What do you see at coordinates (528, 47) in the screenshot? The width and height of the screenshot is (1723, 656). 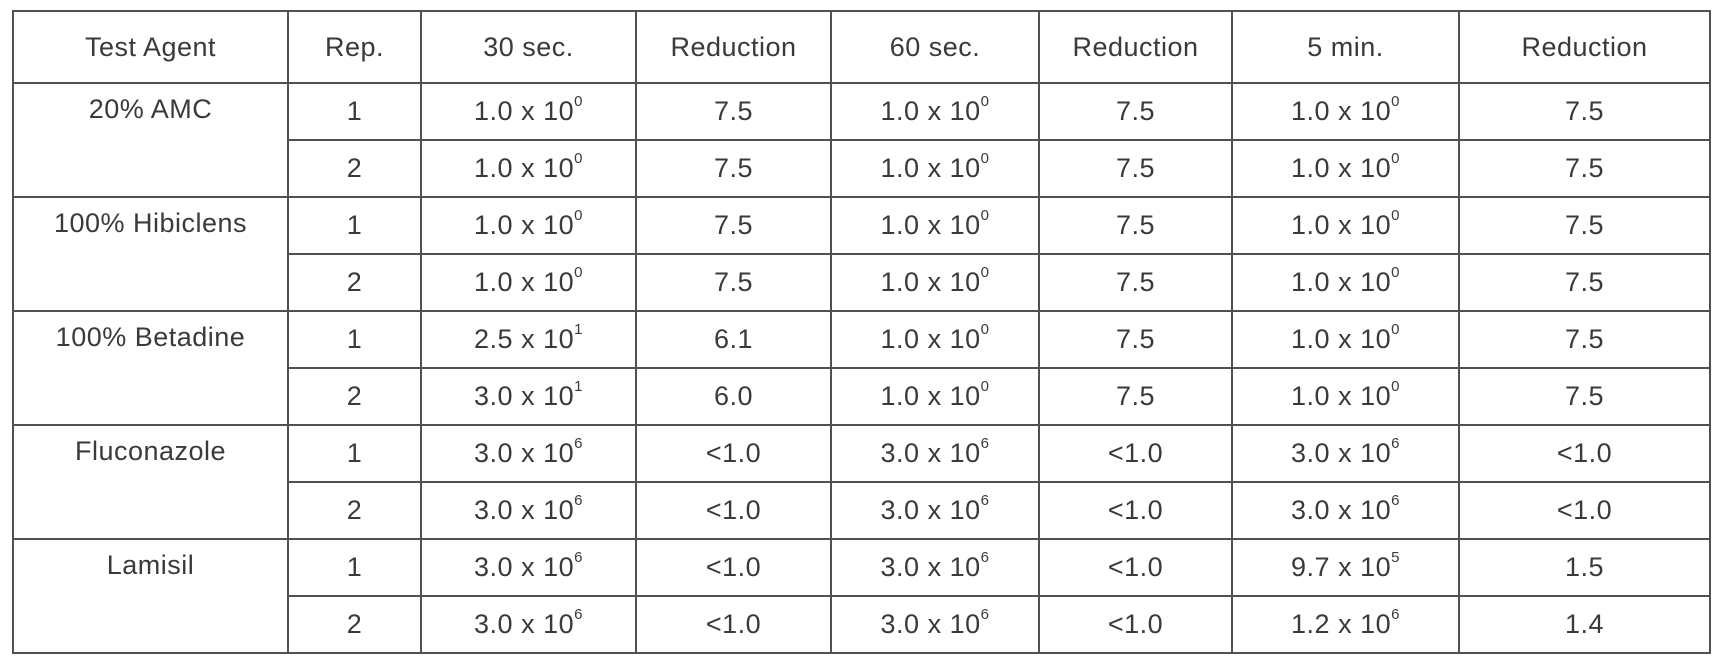 I see `header-30-sec: 30 sec.` at bounding box center [528, 47].